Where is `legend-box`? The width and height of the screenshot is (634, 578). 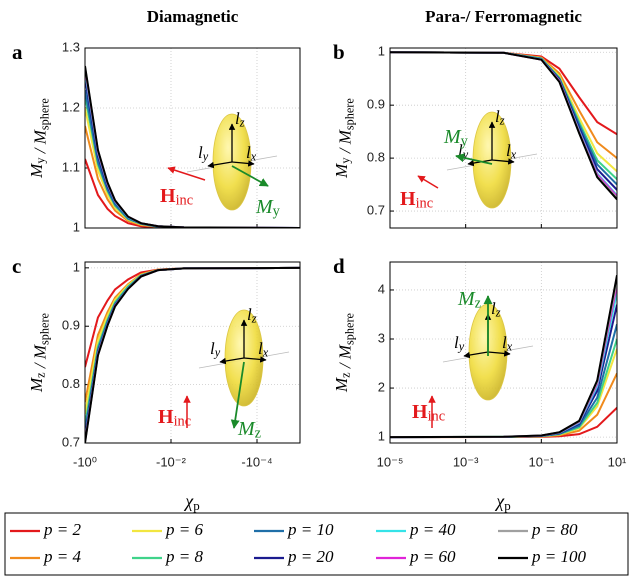
legend-box is located at coordinates (316, 544).